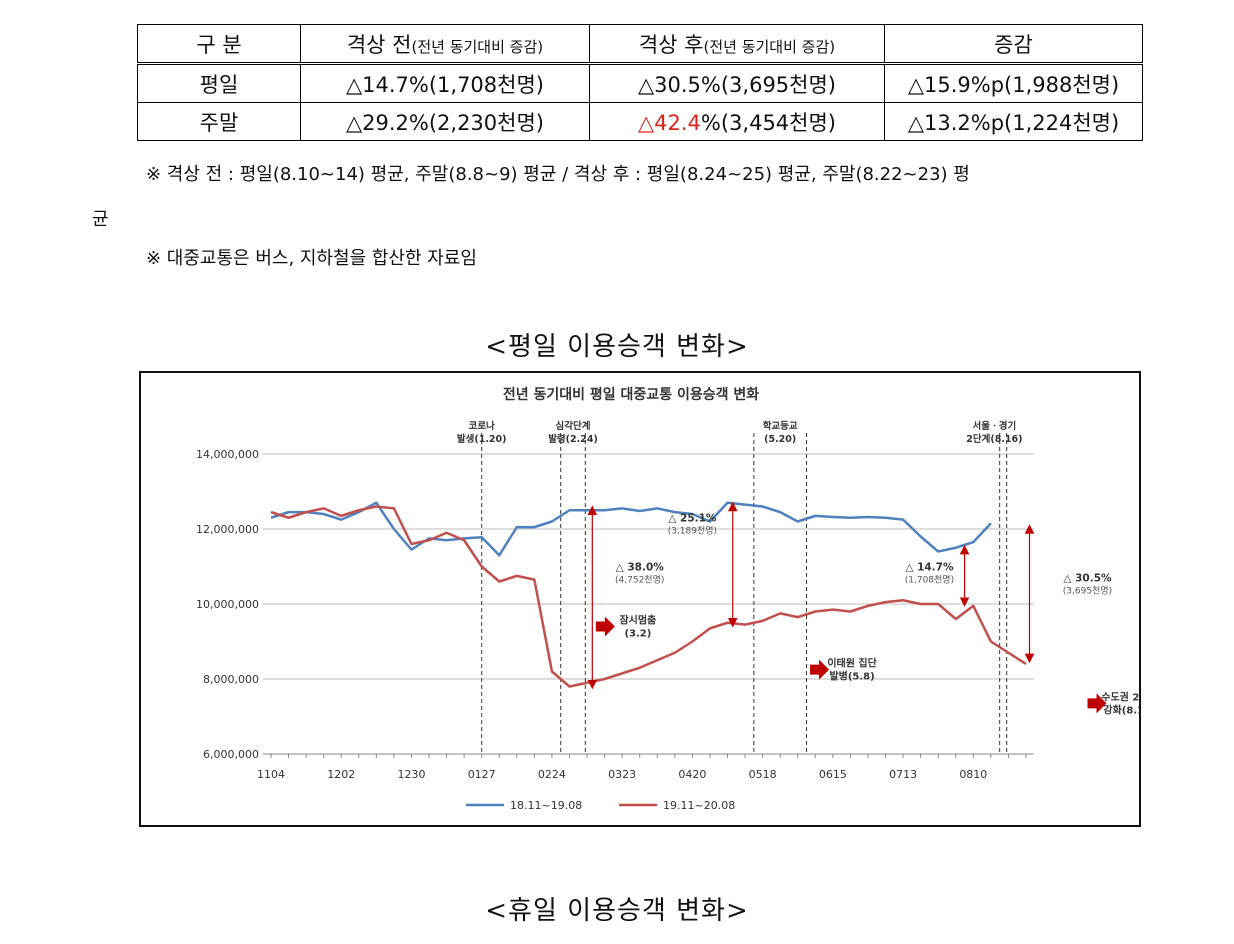 This screenshot has width=1234, height=944. What do you see at coordinates (231, 679) in the screenshot?
I see `y-tick-label: 8,000,000` at bounding box center [231, 679].